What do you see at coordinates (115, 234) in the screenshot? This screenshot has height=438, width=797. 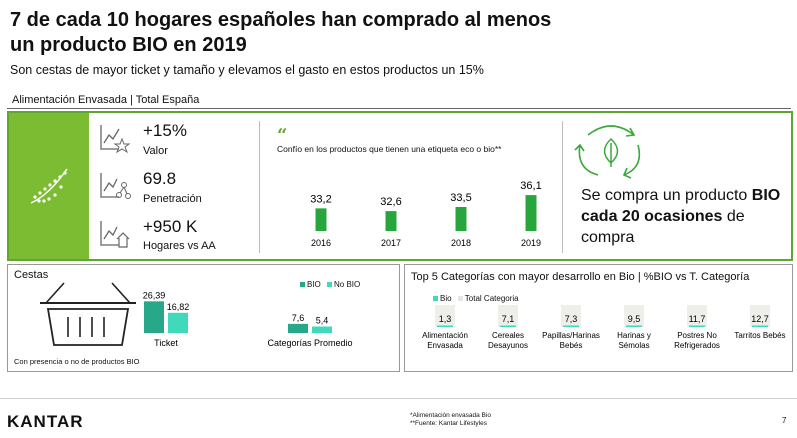 I see `chart-house-icon` at bounding box center [115, 234].